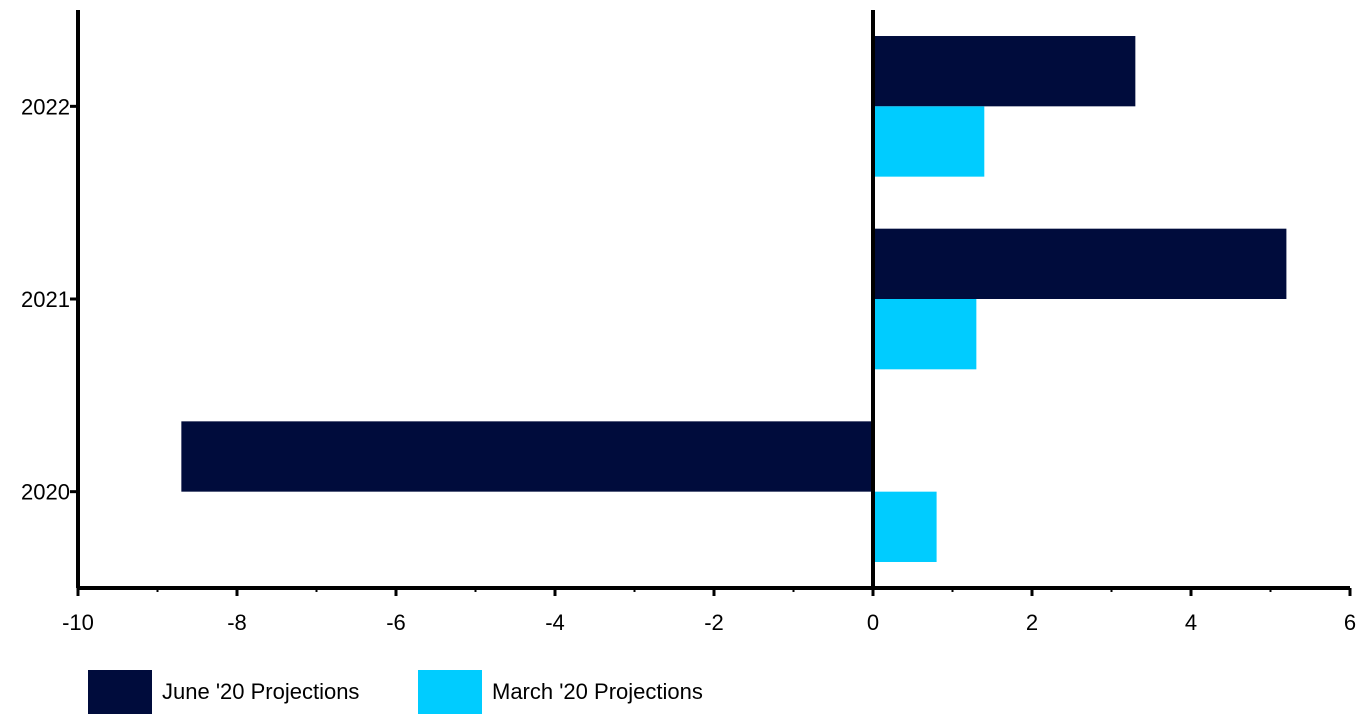 The height and width of the screenshot is (717, 1368). What do you see at coordinates (396, 622) in the screenshot?
I see `x-tick-label--6: -6` at bounding box center [396, 622].